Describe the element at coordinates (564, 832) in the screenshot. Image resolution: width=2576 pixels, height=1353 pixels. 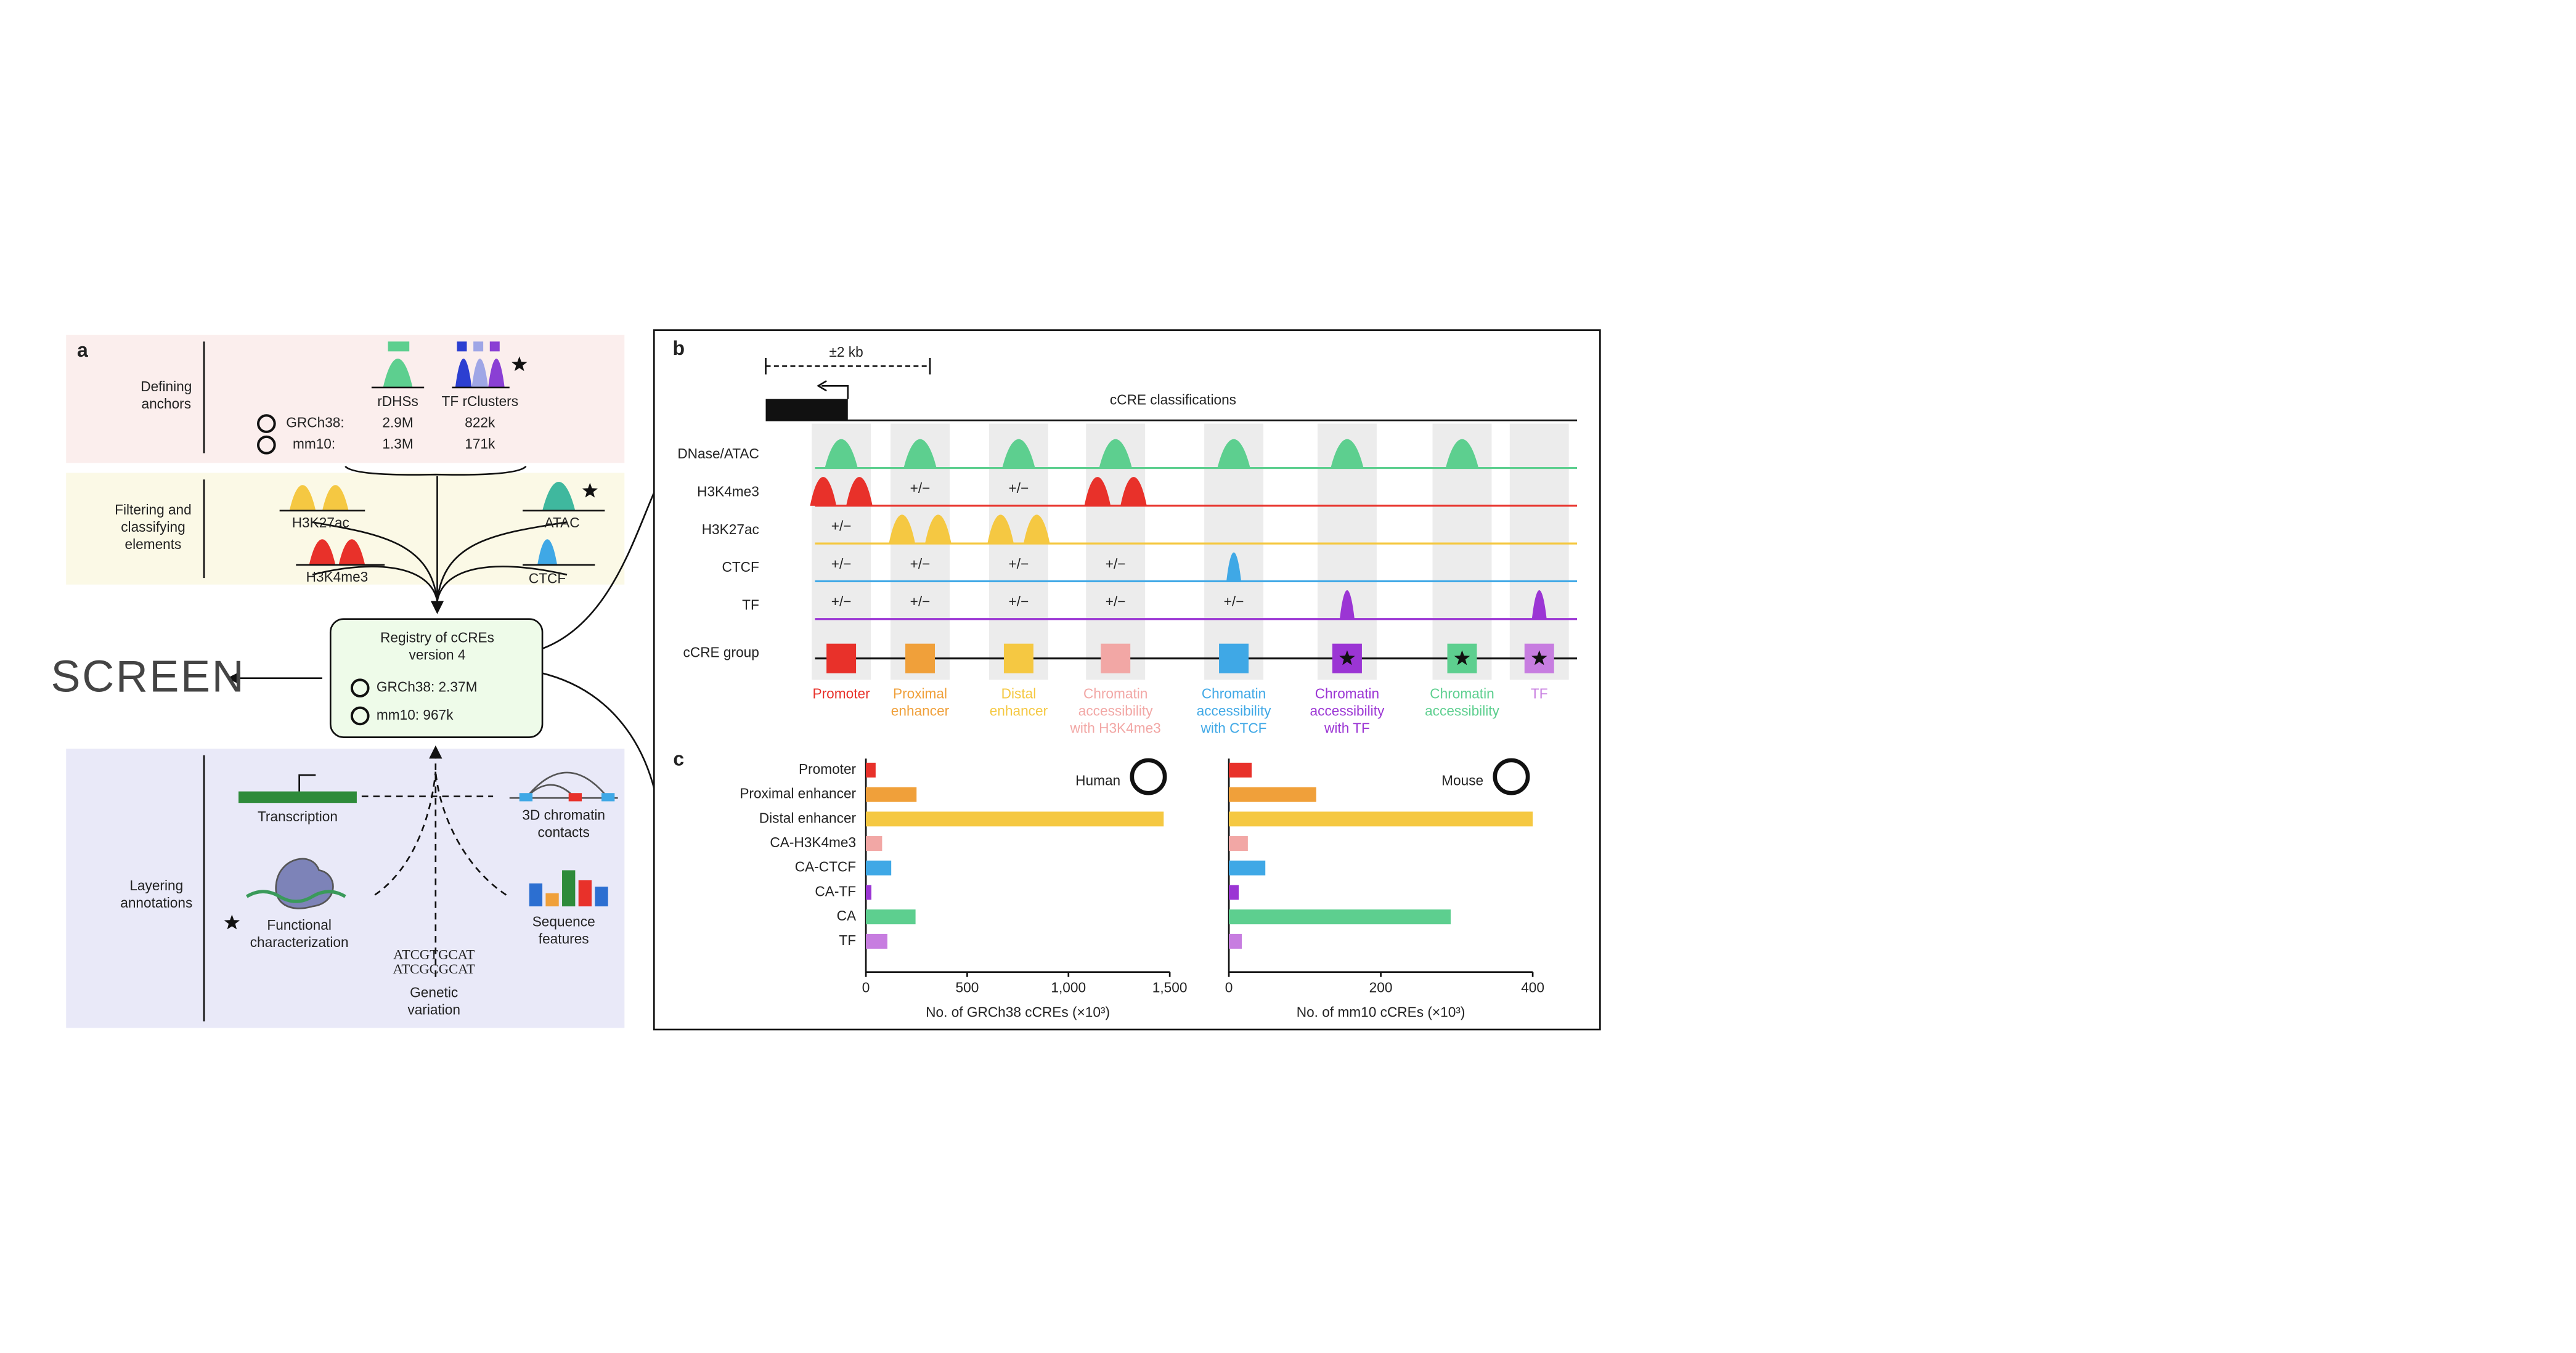
I see `label: contacts` at that location.